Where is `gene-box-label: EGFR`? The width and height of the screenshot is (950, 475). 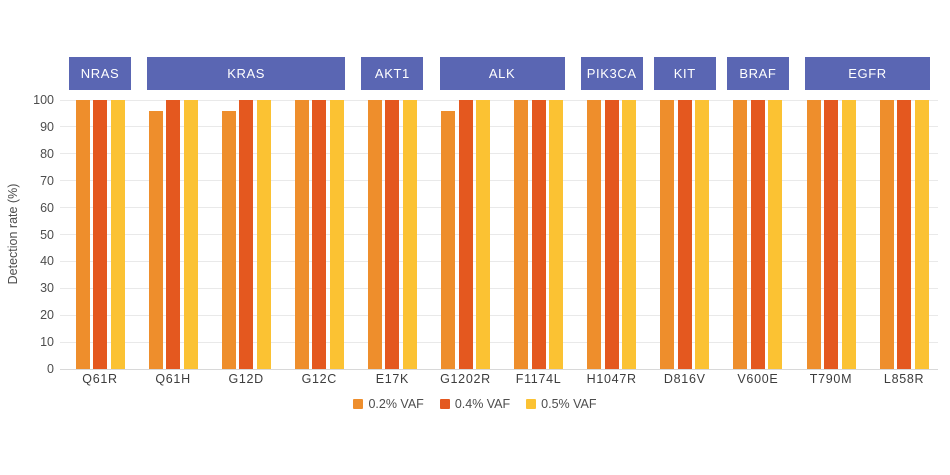
gene-box-label: EGFR is located at coordinates (867, 73).